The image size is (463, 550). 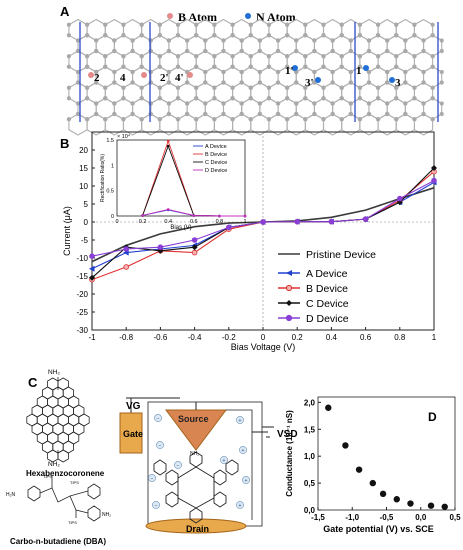 What do you see at coordinates (86, 204) in the screenshot?
I see `y-tick-label: 5` at bounding box center [86, 204].